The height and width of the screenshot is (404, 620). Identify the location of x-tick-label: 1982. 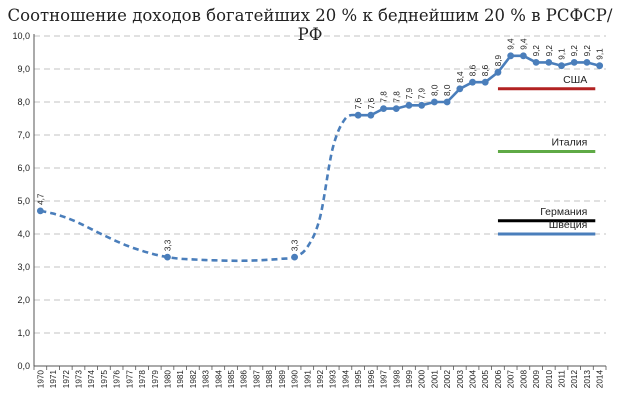
(193, 379).